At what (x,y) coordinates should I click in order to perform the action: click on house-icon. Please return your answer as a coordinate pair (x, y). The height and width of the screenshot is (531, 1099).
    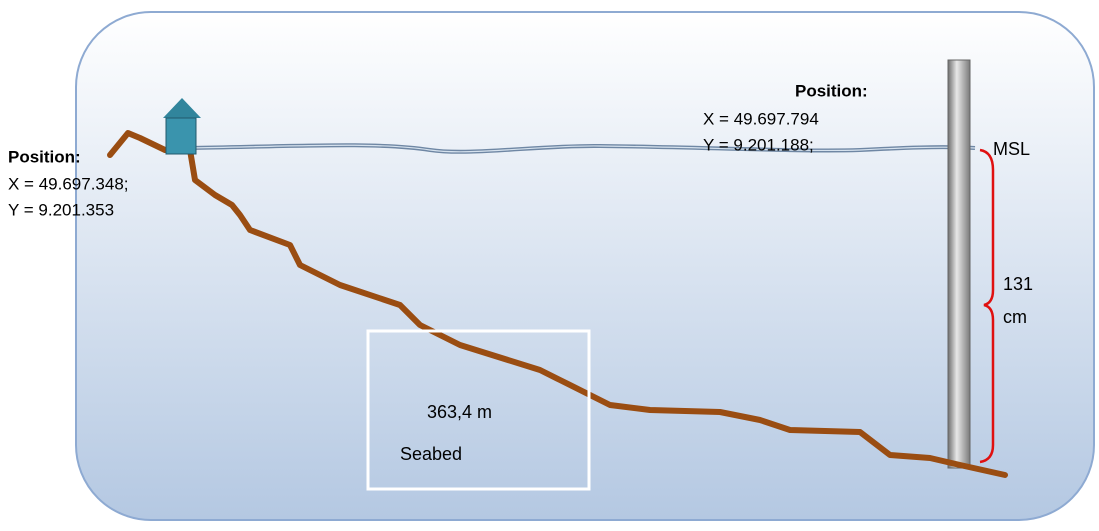
    Looking at the image, I should click on (182, 126).